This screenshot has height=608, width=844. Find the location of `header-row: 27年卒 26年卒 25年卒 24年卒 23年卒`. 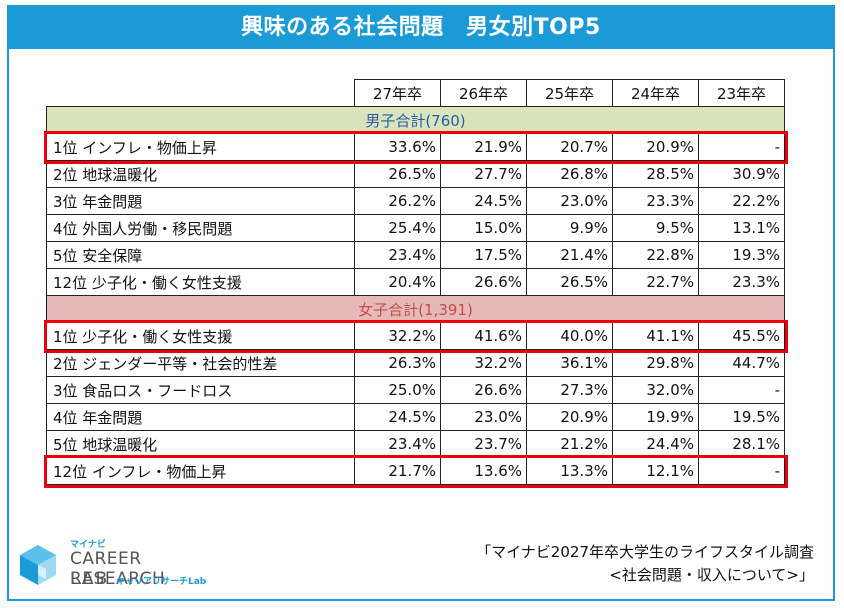

header-row: 27年卒 26年卒 25年卒 24年卒 23年卒 is located at coordinates (416, 93).